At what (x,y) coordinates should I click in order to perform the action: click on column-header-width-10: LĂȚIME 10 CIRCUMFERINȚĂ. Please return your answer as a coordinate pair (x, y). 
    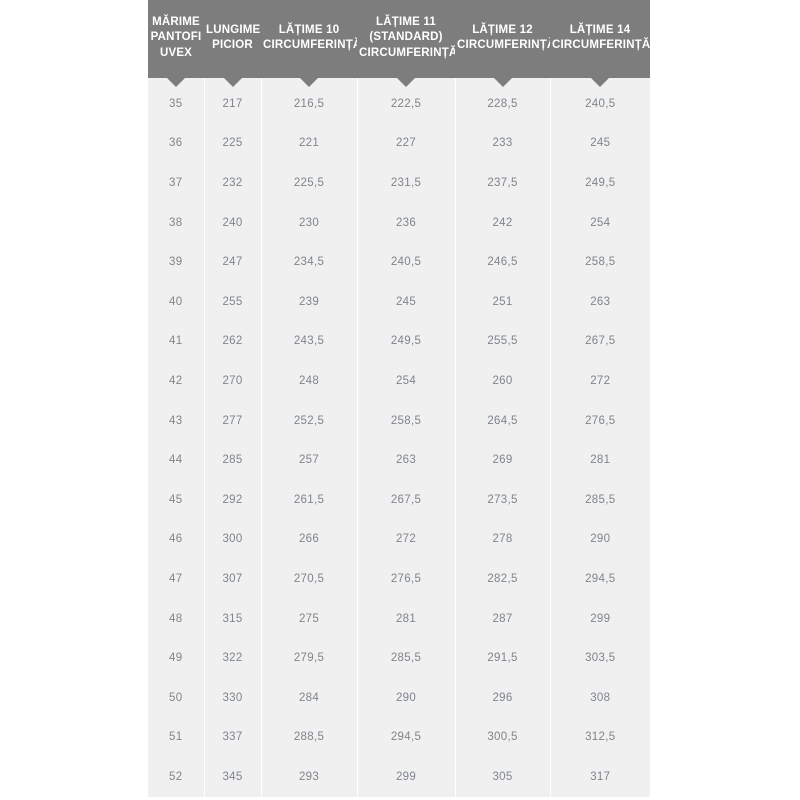
    Looking at the image, I should click on (311, 39).